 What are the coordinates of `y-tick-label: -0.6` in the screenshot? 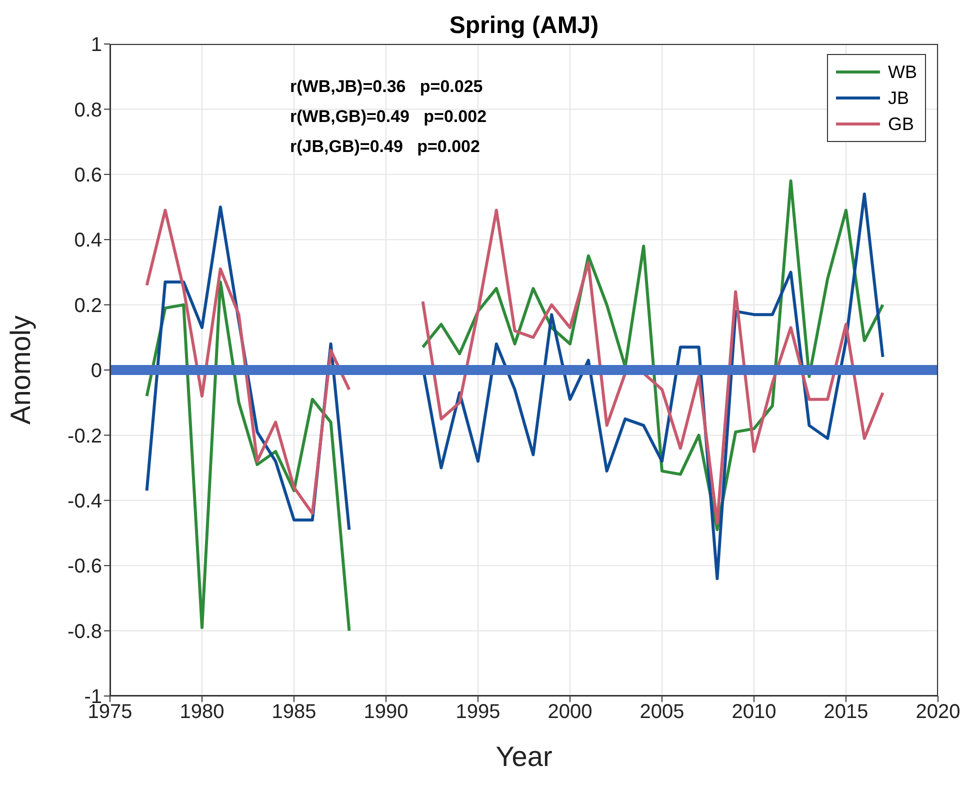 It's located at (85, 567).